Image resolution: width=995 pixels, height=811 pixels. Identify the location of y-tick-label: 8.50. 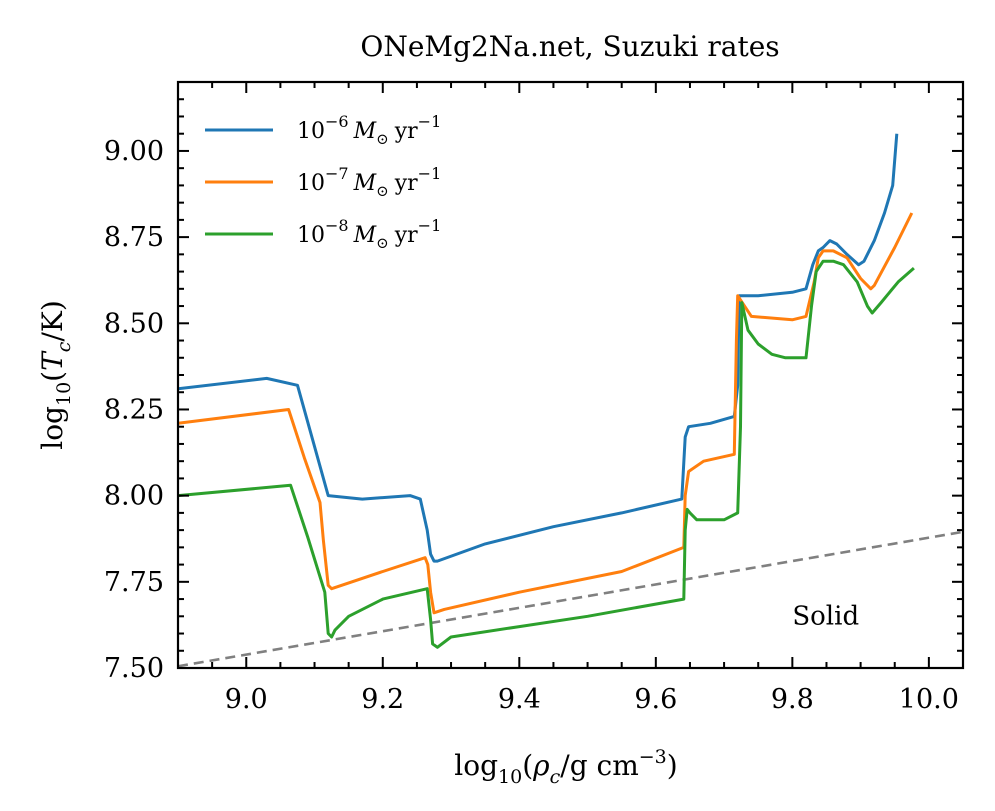
(134, 323).